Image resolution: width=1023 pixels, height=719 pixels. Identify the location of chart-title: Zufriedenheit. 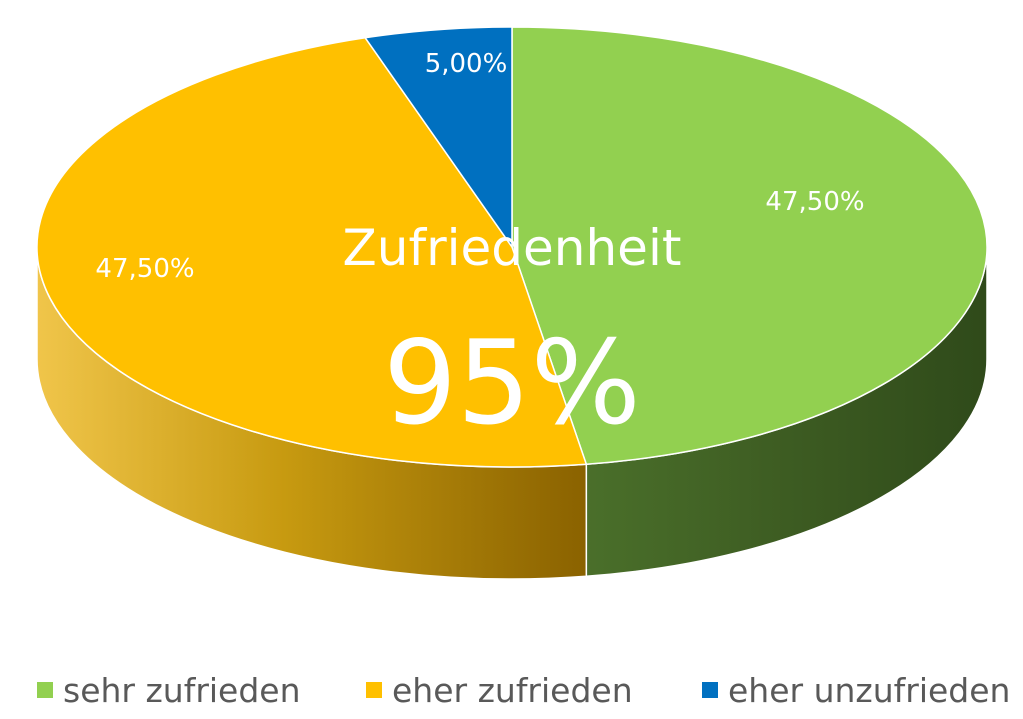
(512, 248).